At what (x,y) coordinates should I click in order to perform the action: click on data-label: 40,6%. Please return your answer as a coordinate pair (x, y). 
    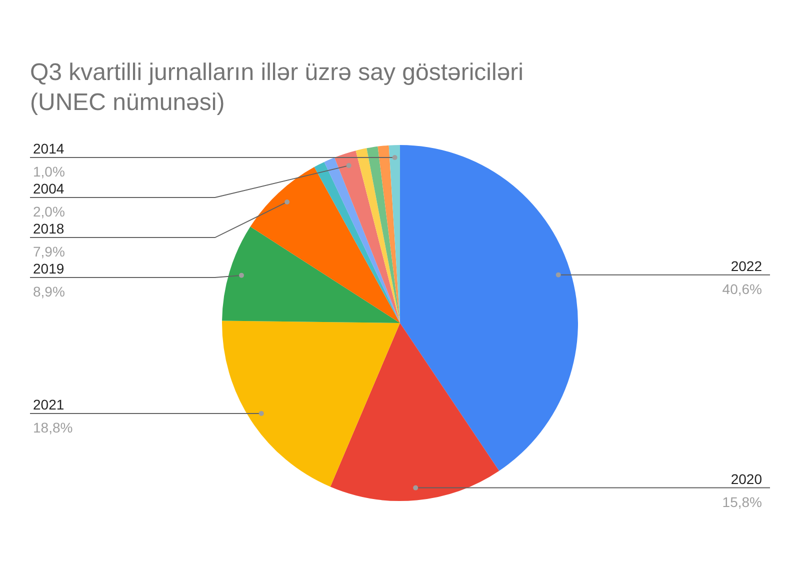
    Looking at the image, I should click on (742, 288).